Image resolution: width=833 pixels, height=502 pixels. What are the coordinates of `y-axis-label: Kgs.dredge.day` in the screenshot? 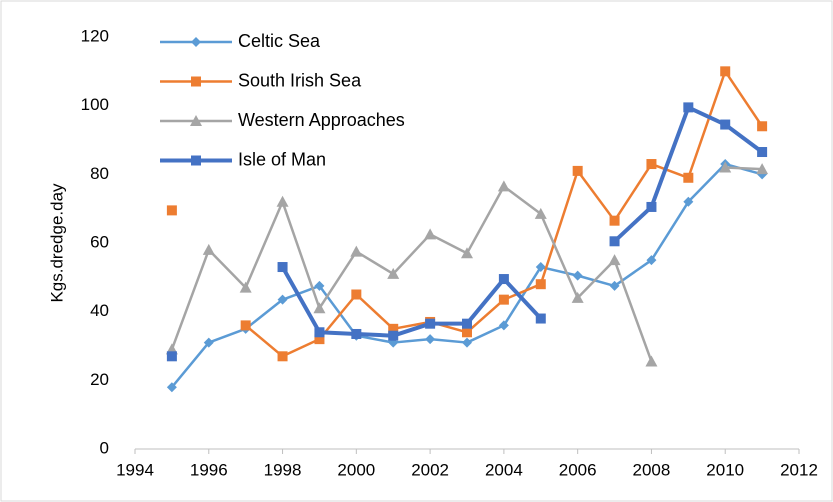 It's located at (56, 243).